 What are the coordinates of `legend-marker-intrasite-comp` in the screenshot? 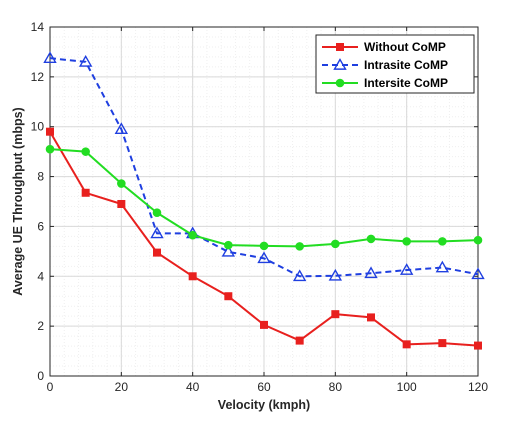 It's located at (340, 64).